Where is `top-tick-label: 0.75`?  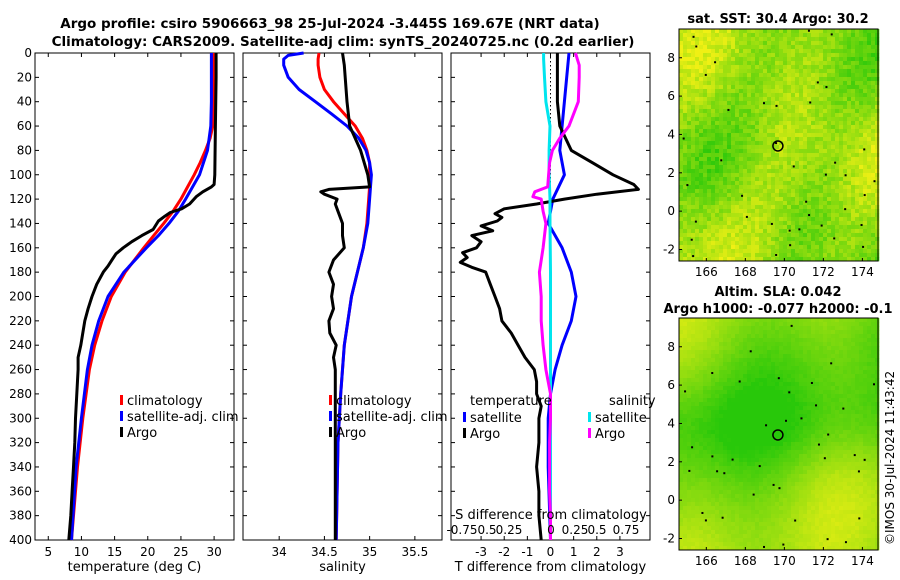
top-tick-label: 0.75 is located at coordinates (626, 530).